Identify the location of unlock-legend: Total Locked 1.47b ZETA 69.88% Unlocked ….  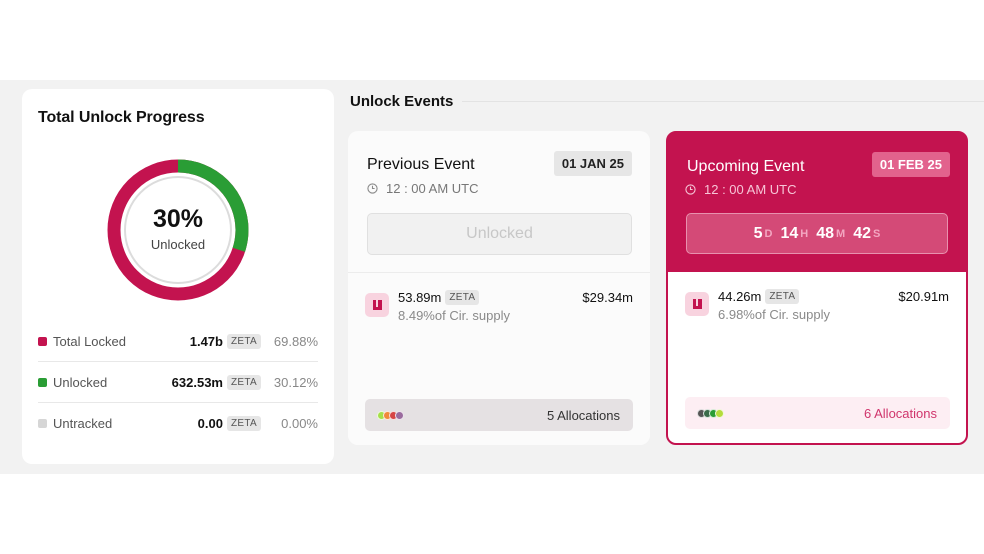
(178, 382).